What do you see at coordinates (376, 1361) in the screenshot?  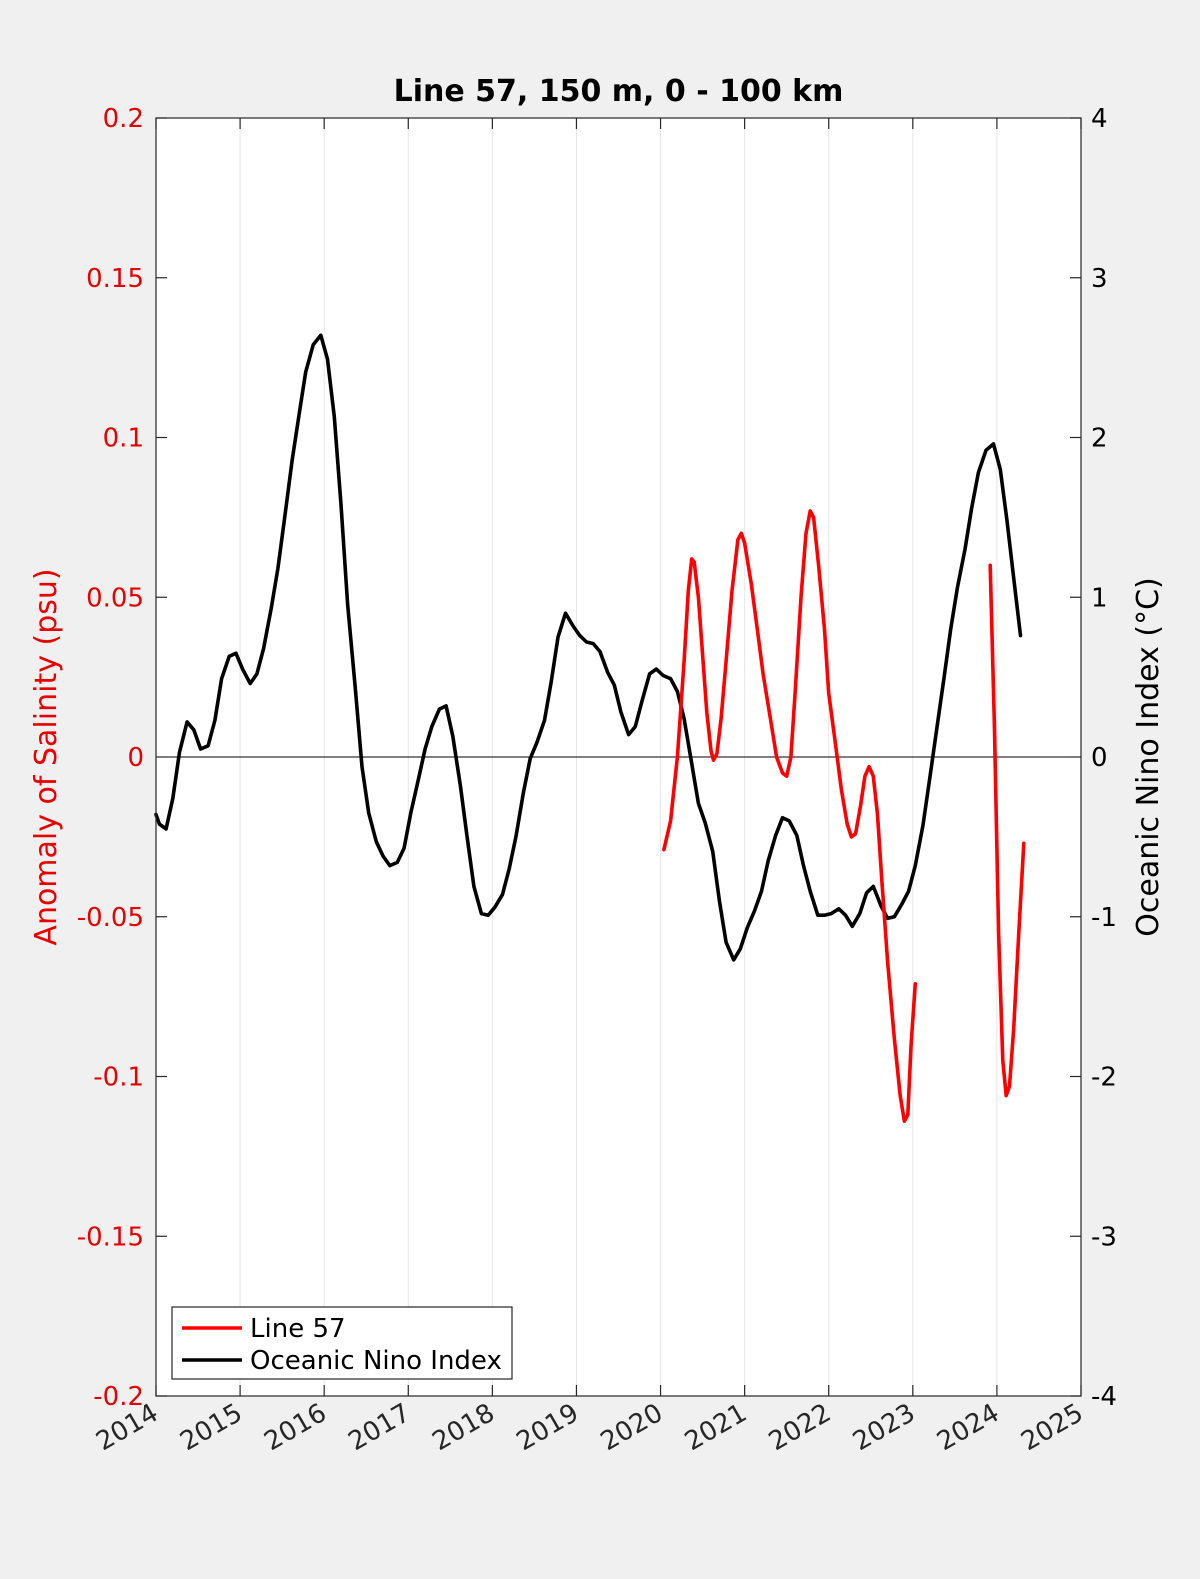 I see `legend-label-oceanic-nino-index: Oceanic Nino Index` at bounding box center [376, 1361].